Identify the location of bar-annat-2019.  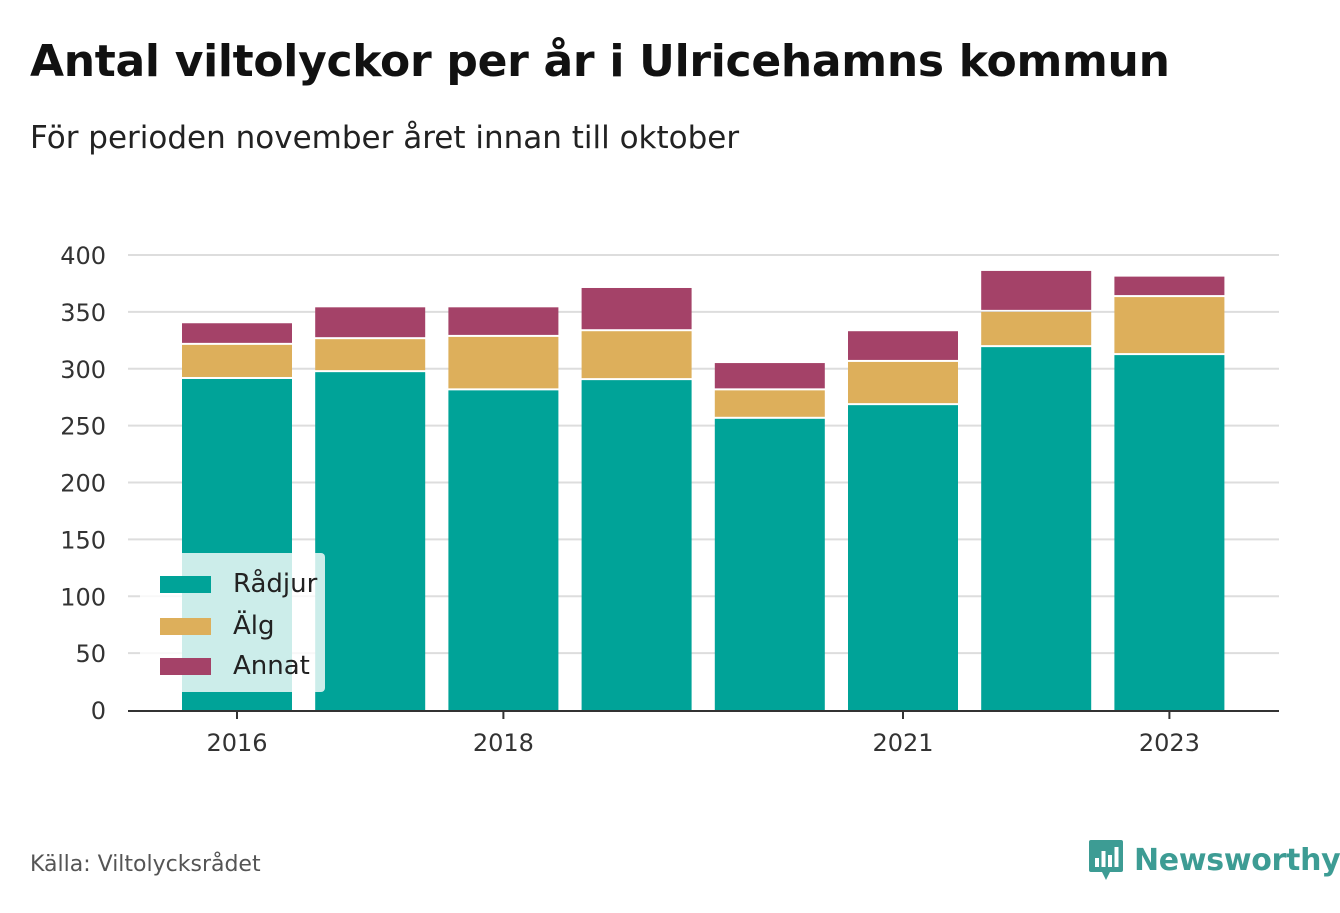
(636, 308).